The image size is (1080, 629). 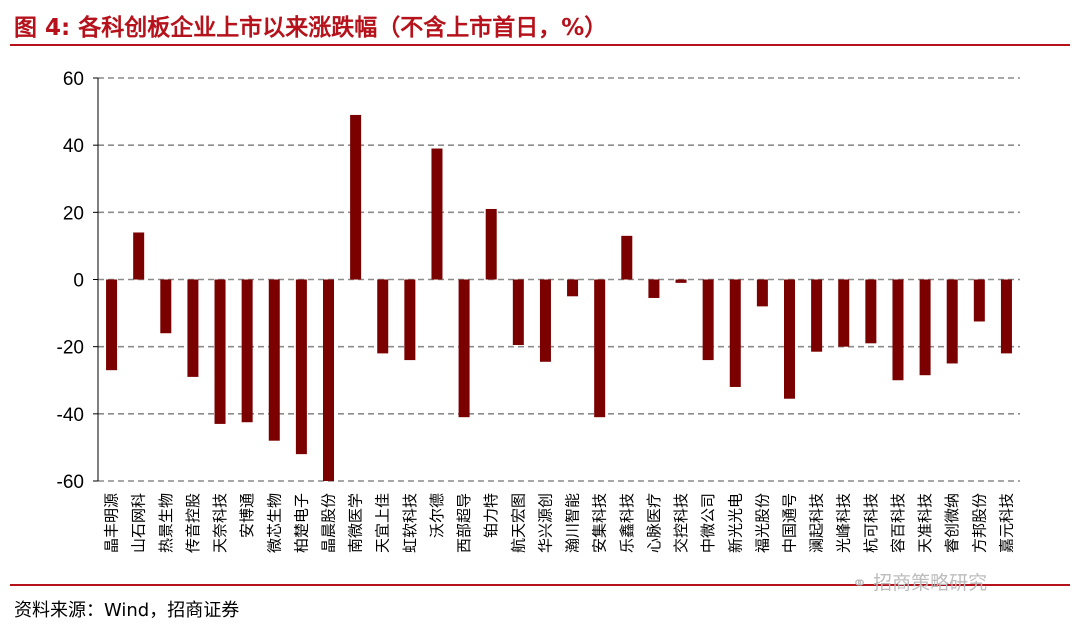 I want to click on category-label: 传音控股, so click(x=193, y=523).